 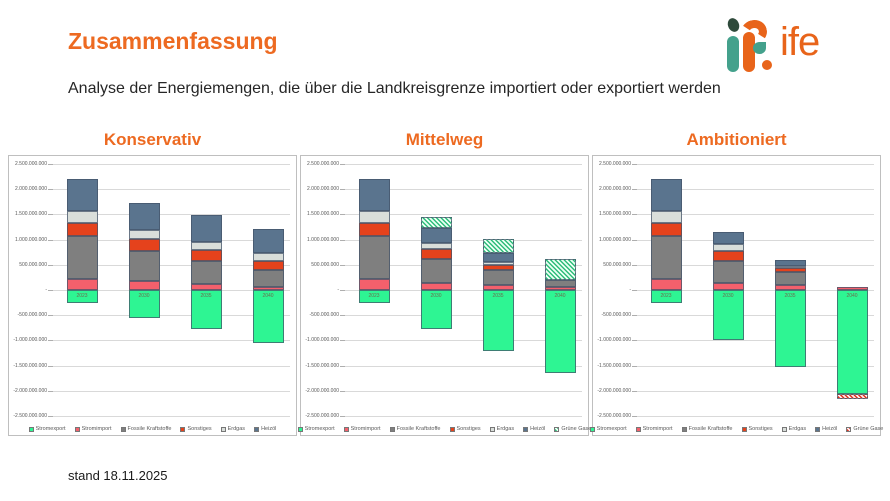 I want to click on chart-title-konservativ: Konservativ, so click(x=152, y=139).